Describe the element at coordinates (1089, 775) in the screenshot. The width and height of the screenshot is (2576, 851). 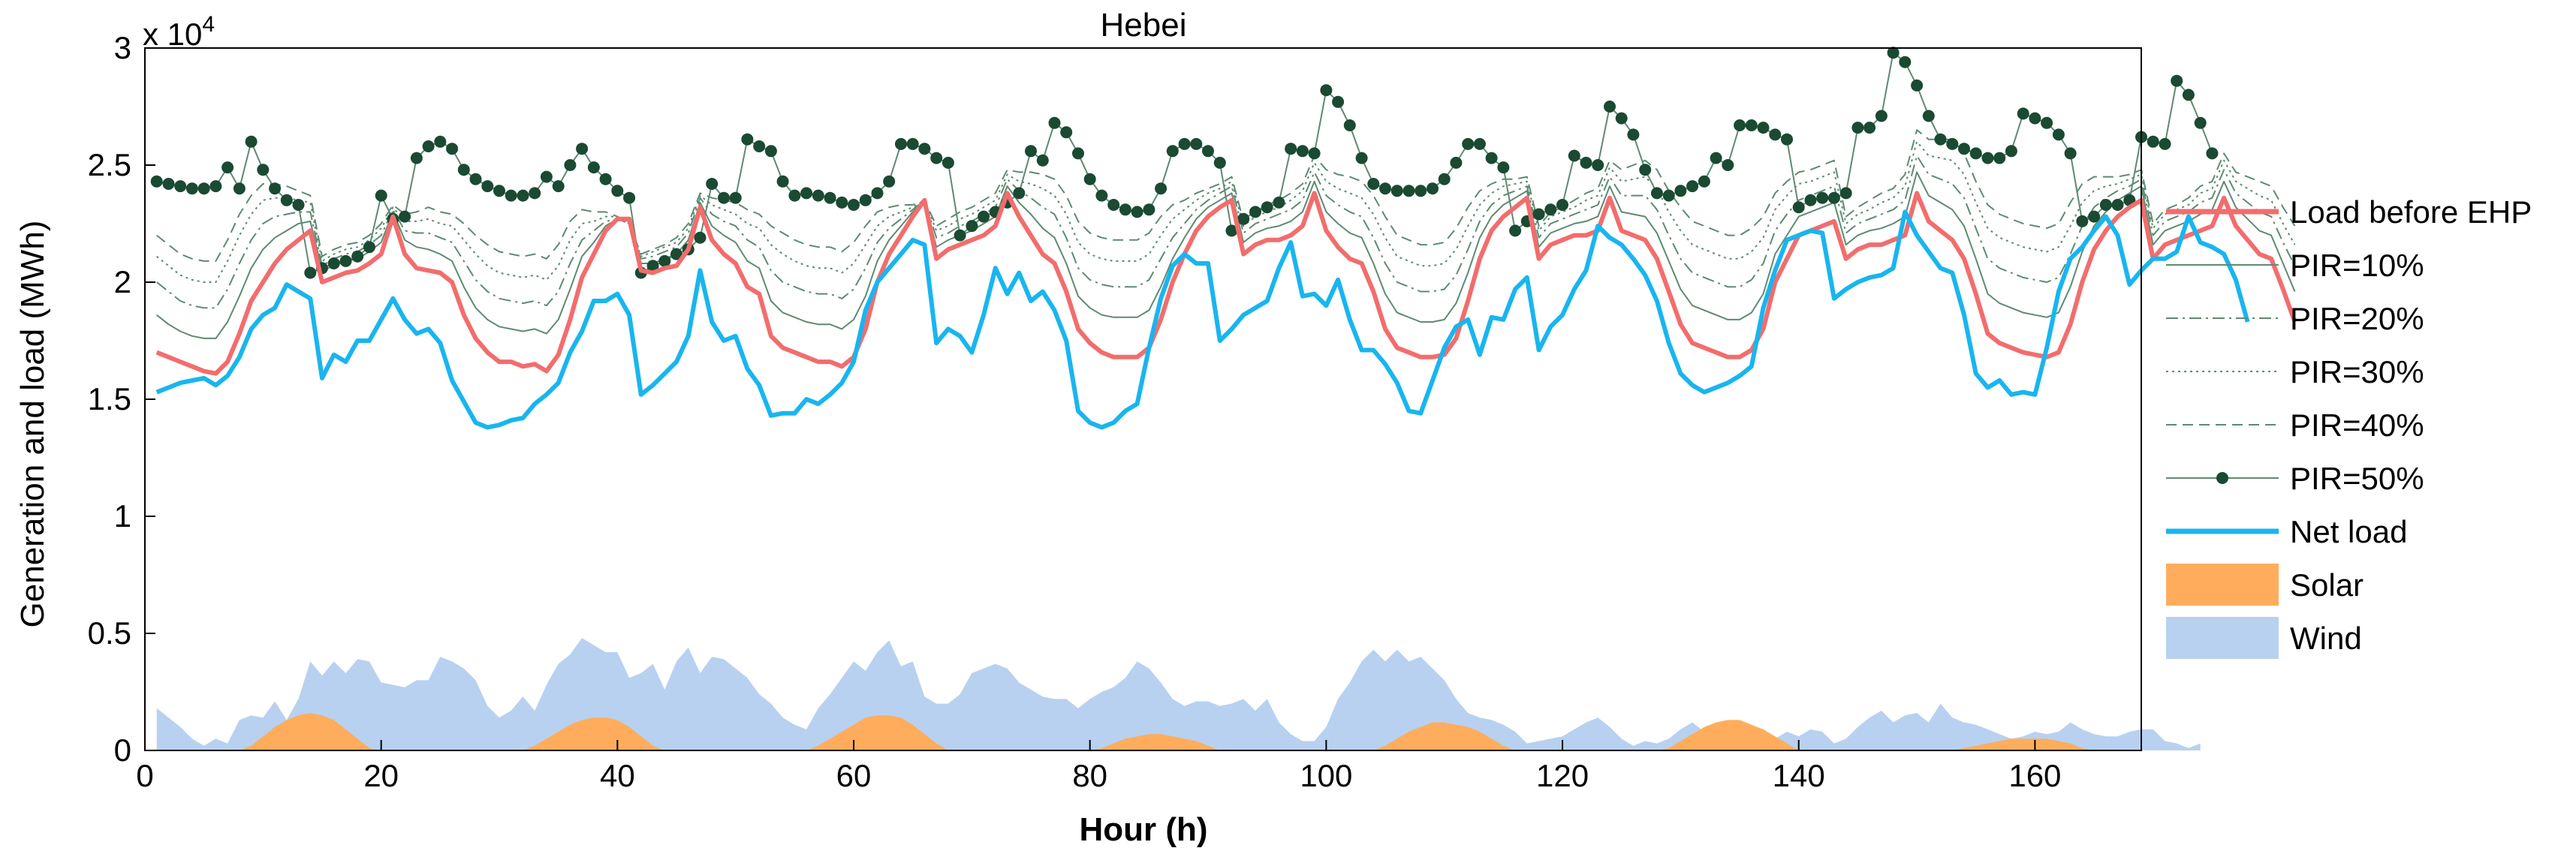
I see `x-tick-label: 80` at that location.